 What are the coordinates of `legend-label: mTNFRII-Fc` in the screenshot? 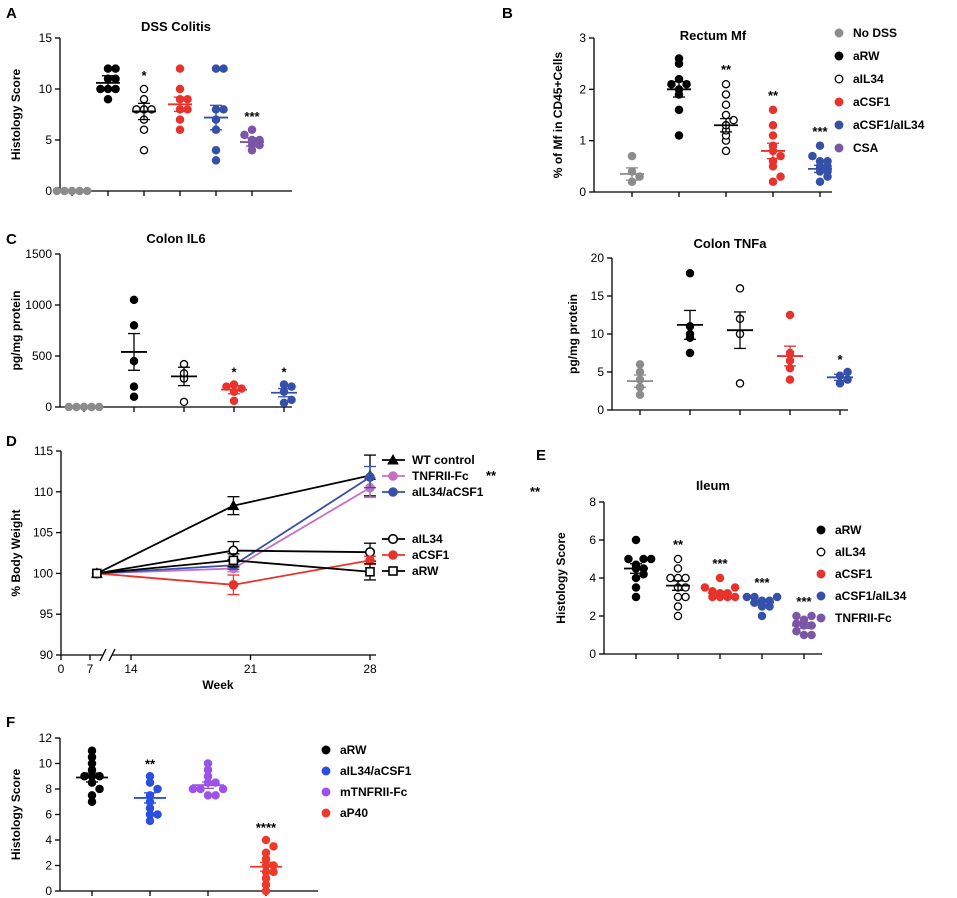 It's located at (374, 792).